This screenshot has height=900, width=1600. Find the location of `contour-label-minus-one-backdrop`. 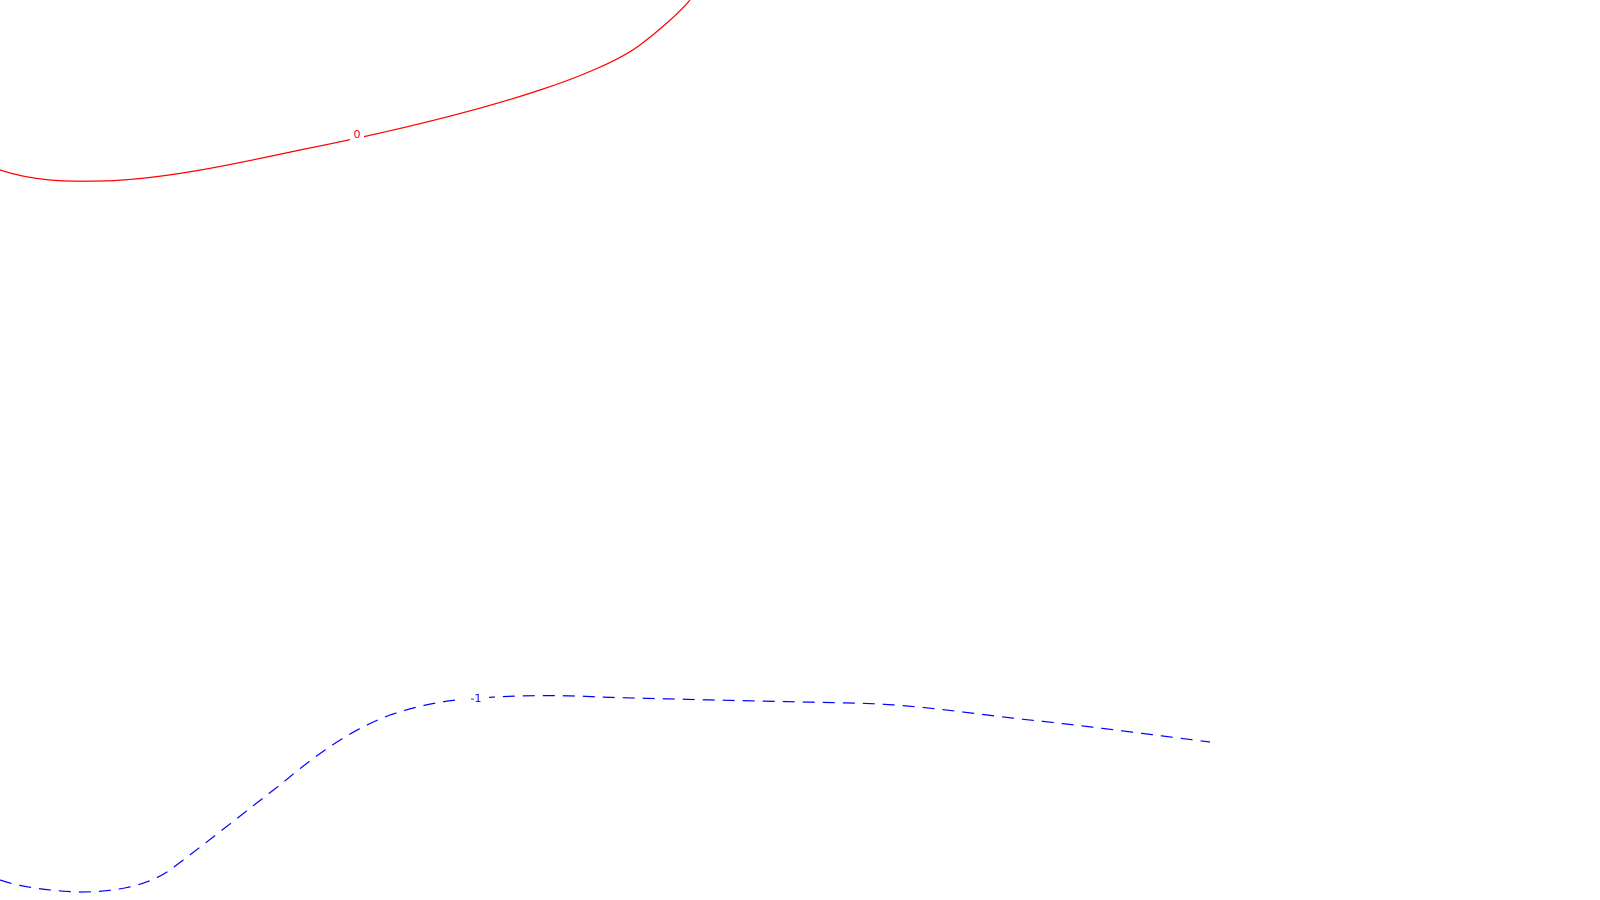

contour-label-minus-one-backdrop is located at coordinates (476, 697).